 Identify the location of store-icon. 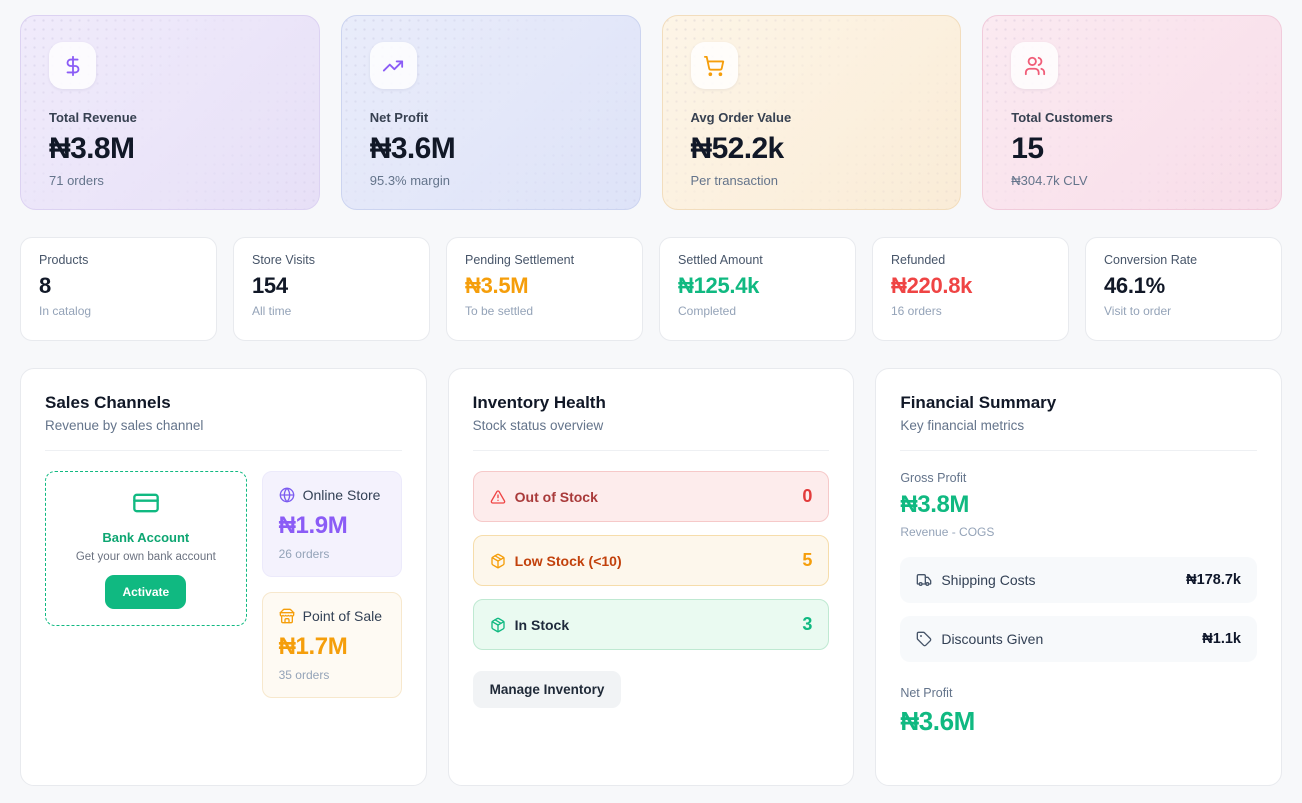
(287, 616).